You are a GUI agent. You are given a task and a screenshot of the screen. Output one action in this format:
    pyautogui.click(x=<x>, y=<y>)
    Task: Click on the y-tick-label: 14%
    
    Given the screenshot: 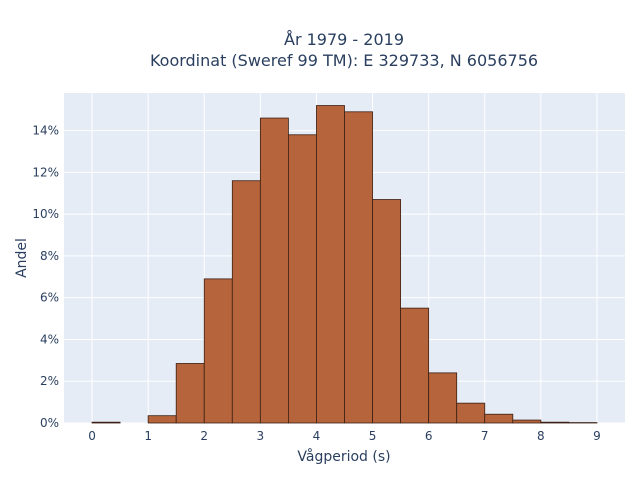 What is the action you would take?
    pyautogui.click(x=45, y=131)
    